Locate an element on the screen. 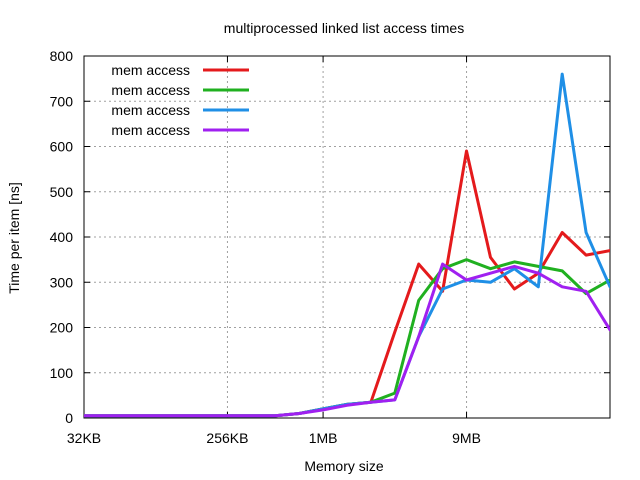  y-tick-label: 100 is located at coordinates (62, 373).